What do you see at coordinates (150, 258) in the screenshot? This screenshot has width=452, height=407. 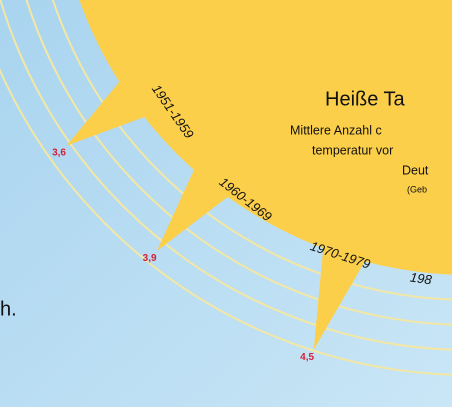 I see `value-label: 3,9` at bounding box center [150, 258].